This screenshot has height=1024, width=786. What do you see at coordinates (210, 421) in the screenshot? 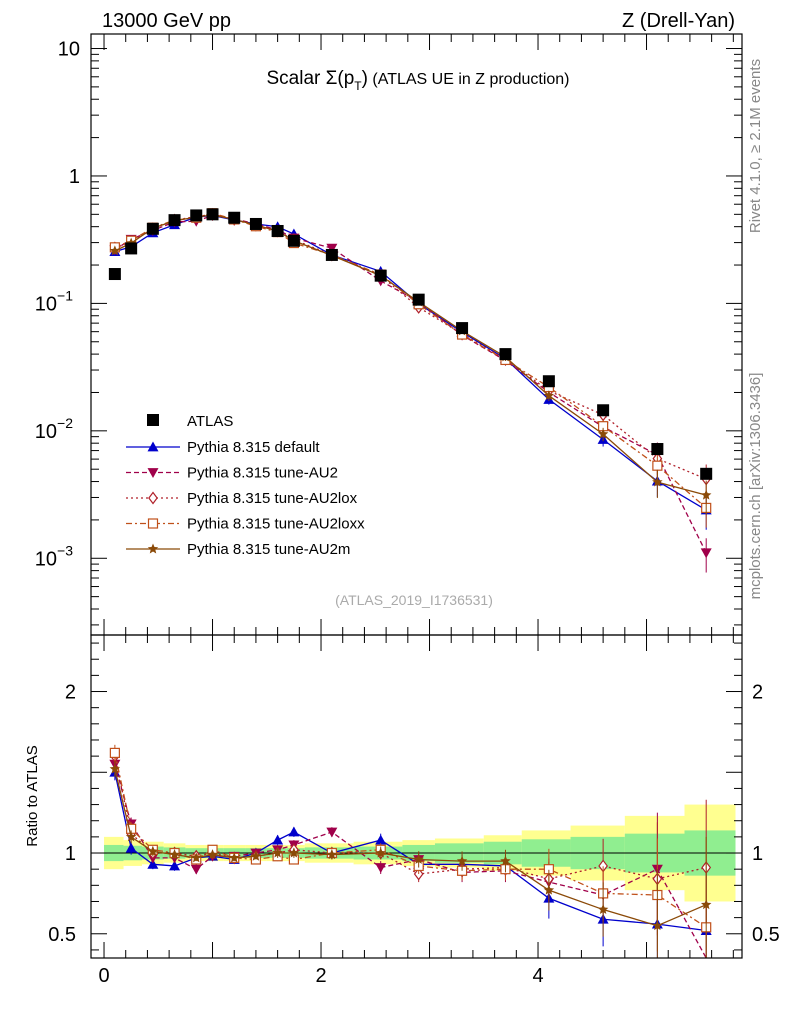
I see `legend-label-atlas: ATLAS` at bounding box center [210, 421].